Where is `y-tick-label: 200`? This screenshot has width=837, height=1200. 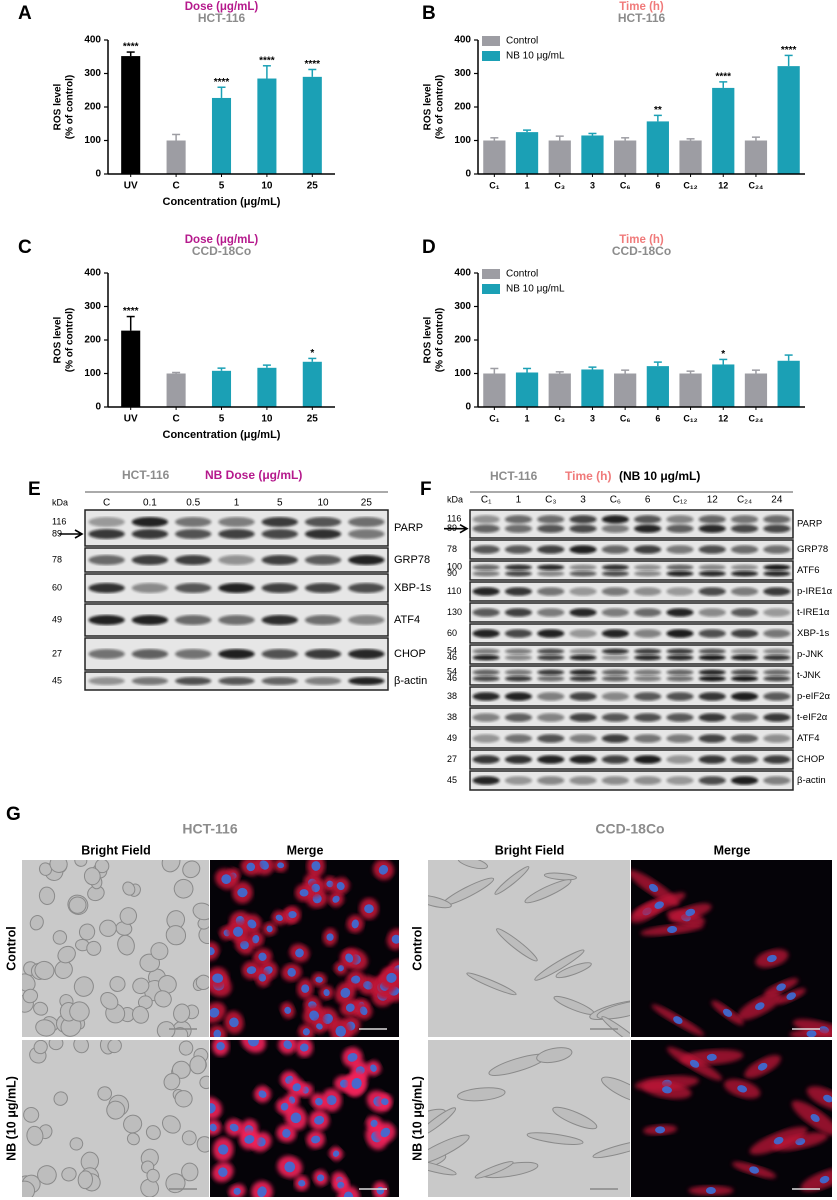
y-tick-label: 200 is located at coordinates (462, 340).